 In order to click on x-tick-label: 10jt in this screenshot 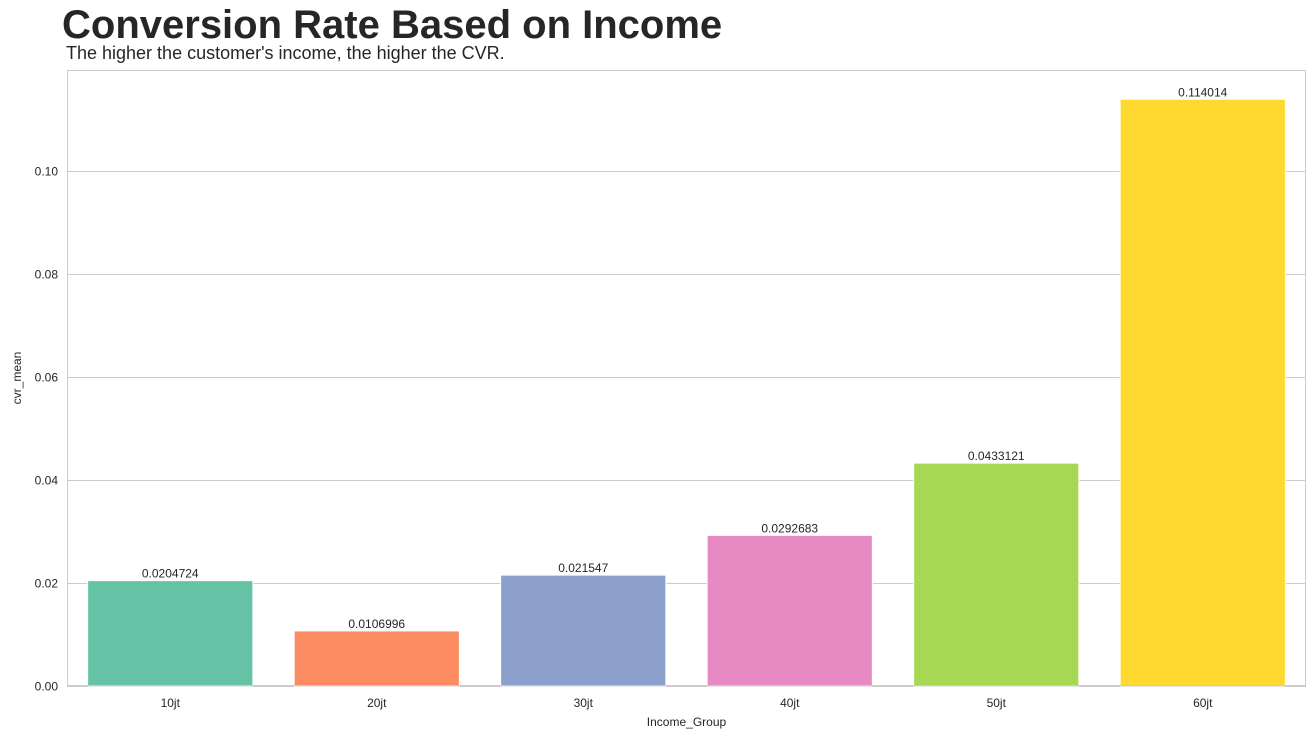, I will do `click(171, 703)`.